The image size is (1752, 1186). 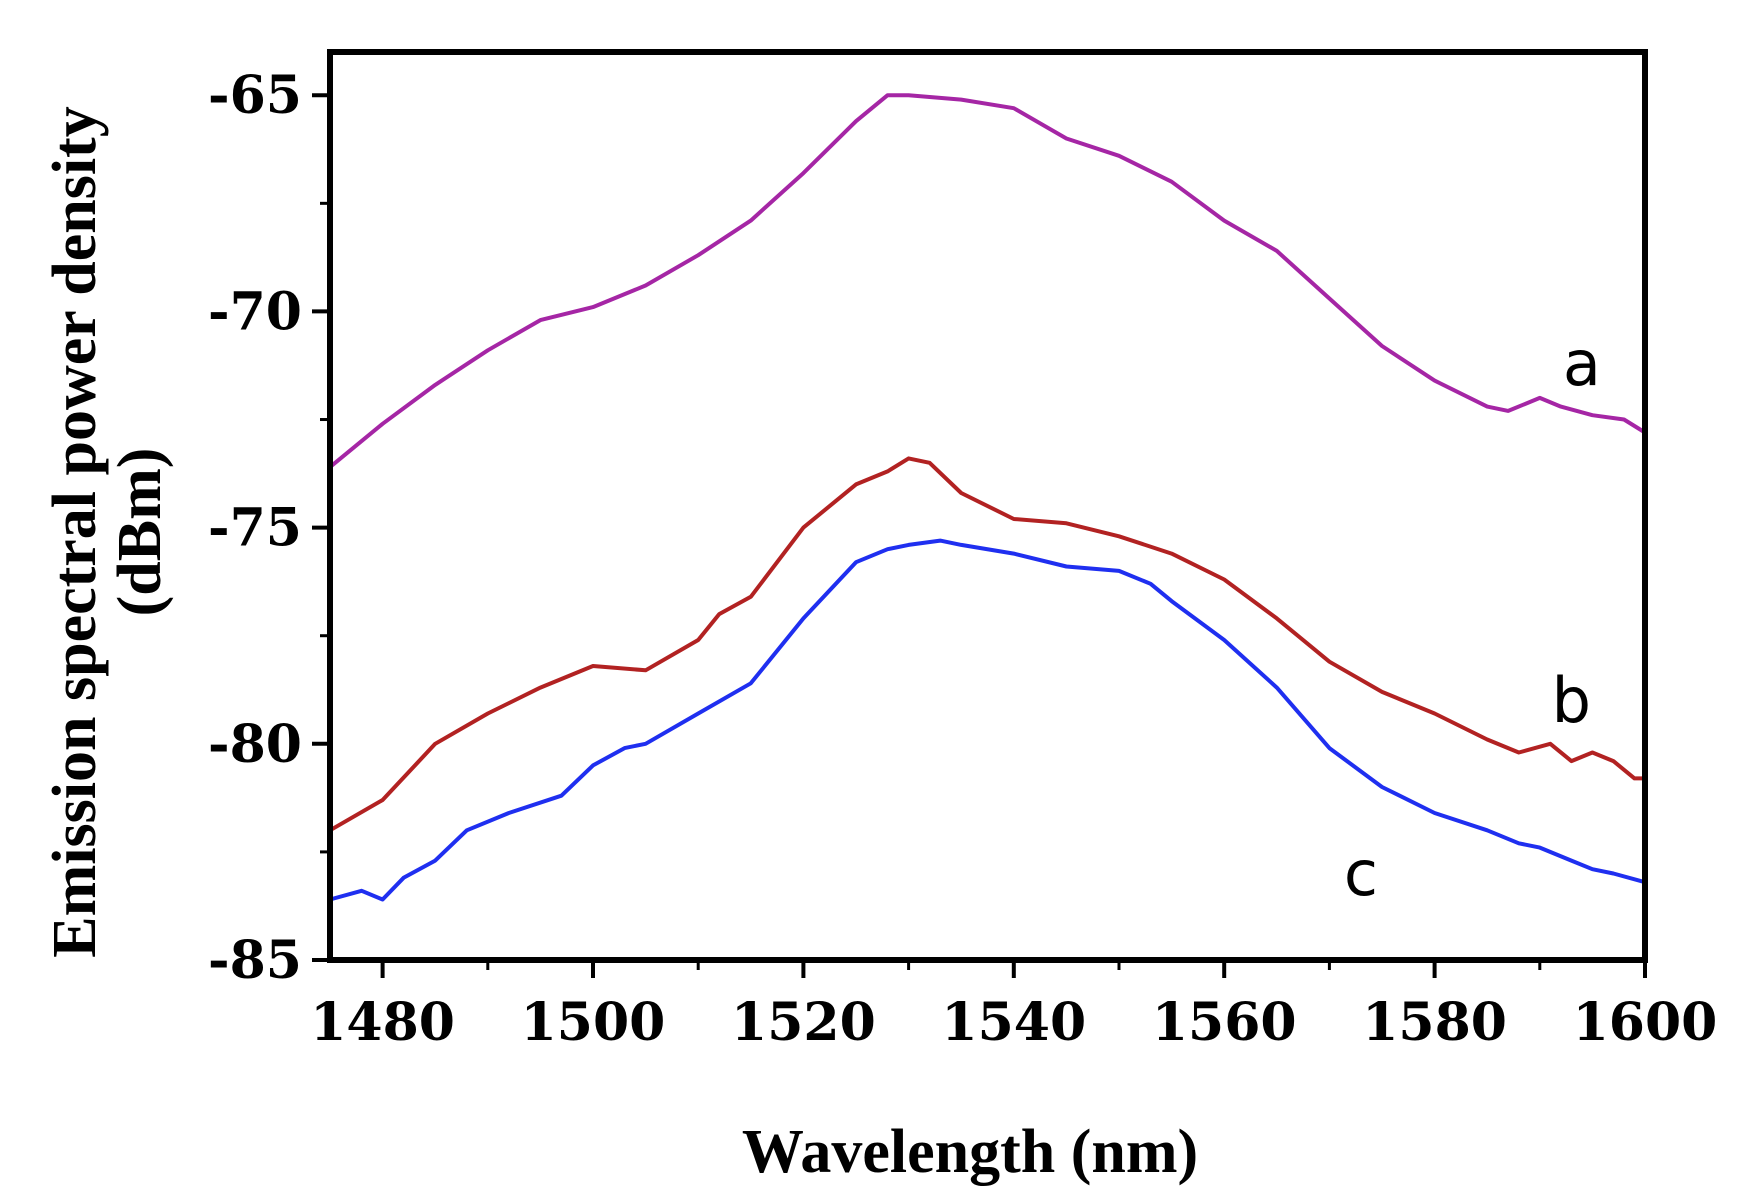 I want to click on x-tick-label: 1560, so click(x=1224, y=1022).